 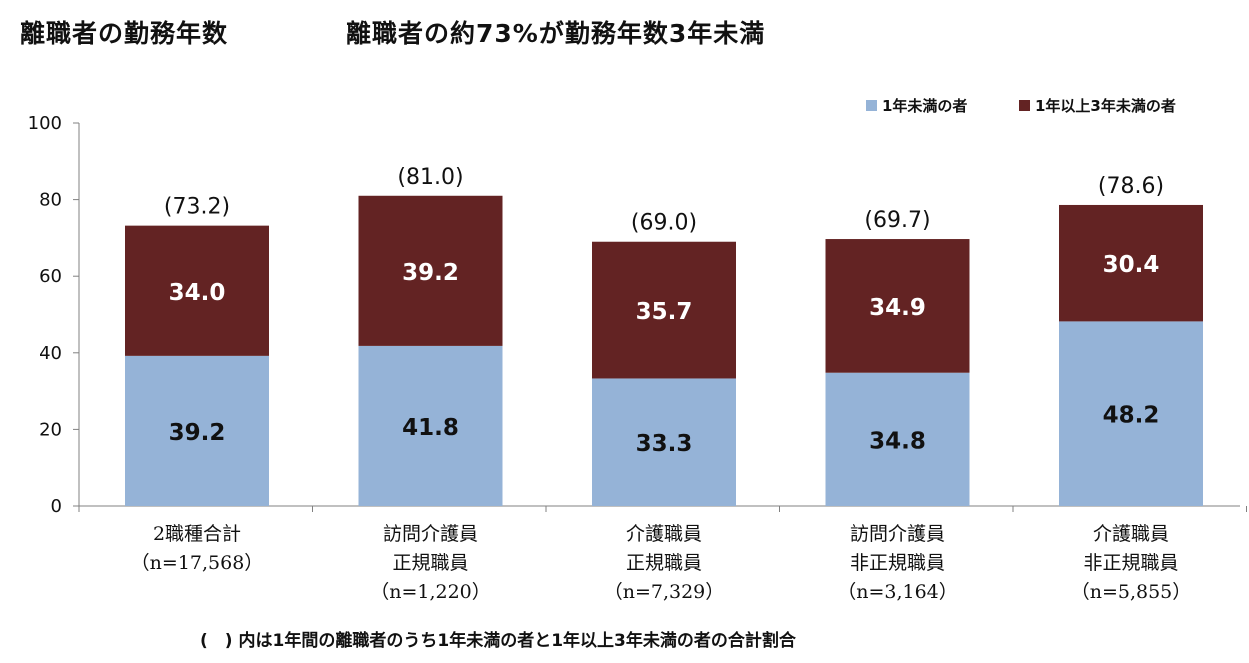 I want to click on x-category-label: （n=1,220）, so click(x=430, y=592).